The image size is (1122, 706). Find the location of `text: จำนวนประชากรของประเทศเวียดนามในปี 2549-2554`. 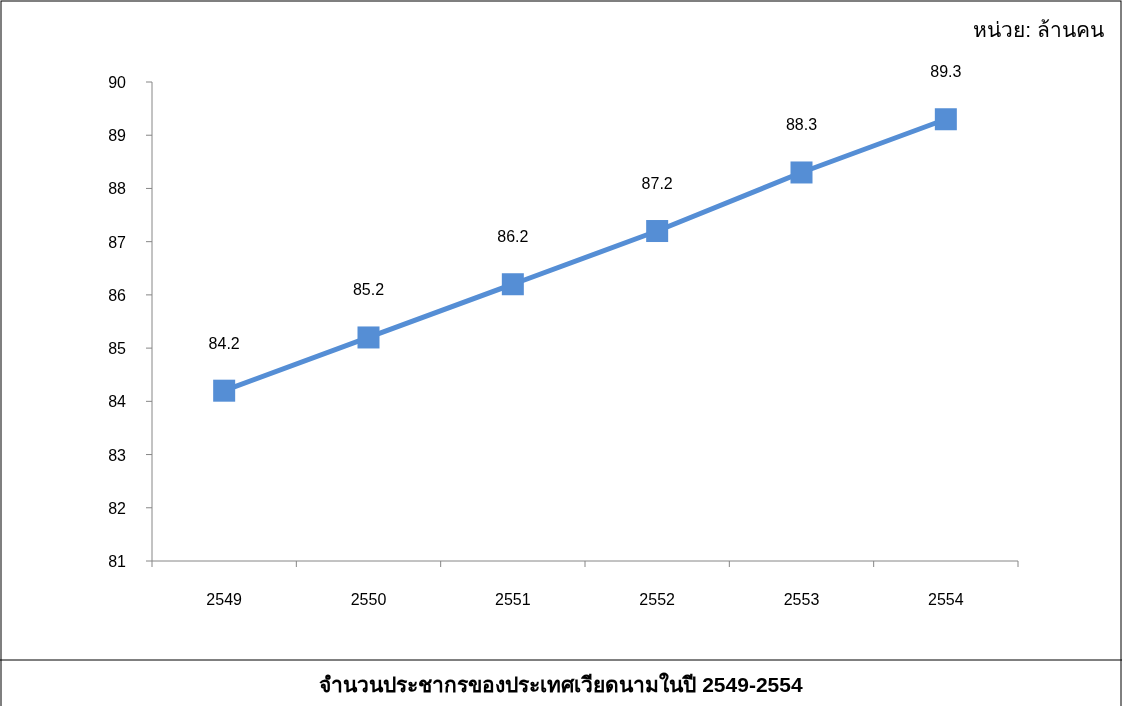

text: จำนวนประชากรของประเทศเวียดนามในปี 2549-2554 is located at coordinates (561, 684).